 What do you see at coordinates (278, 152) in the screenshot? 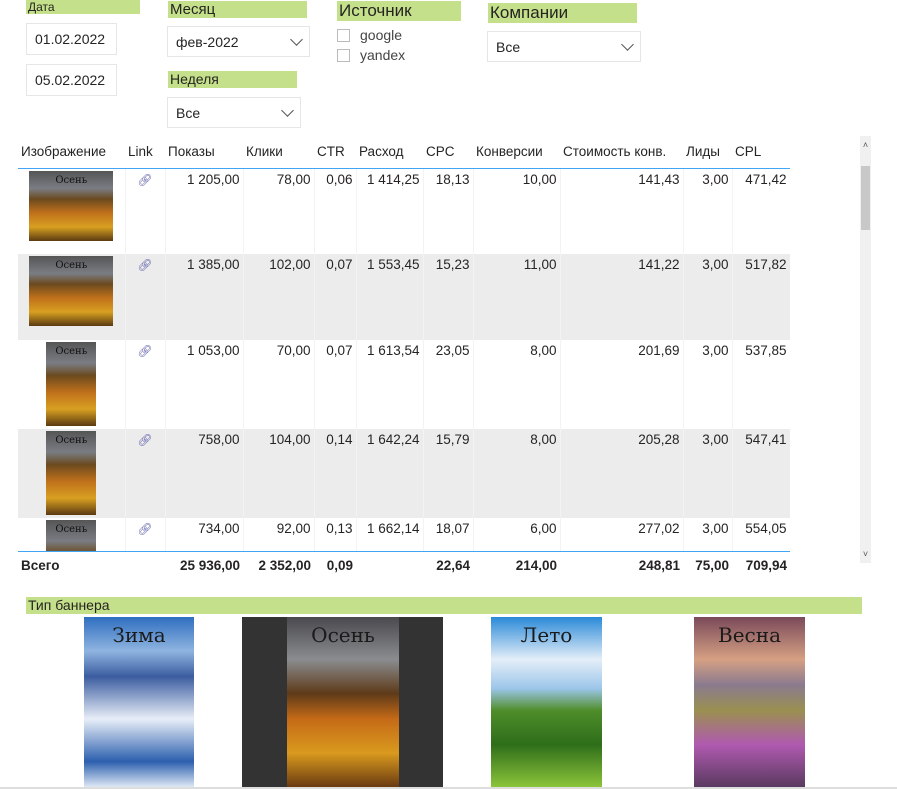
I see `column-header: Клики` at bounding box center [278, 152].